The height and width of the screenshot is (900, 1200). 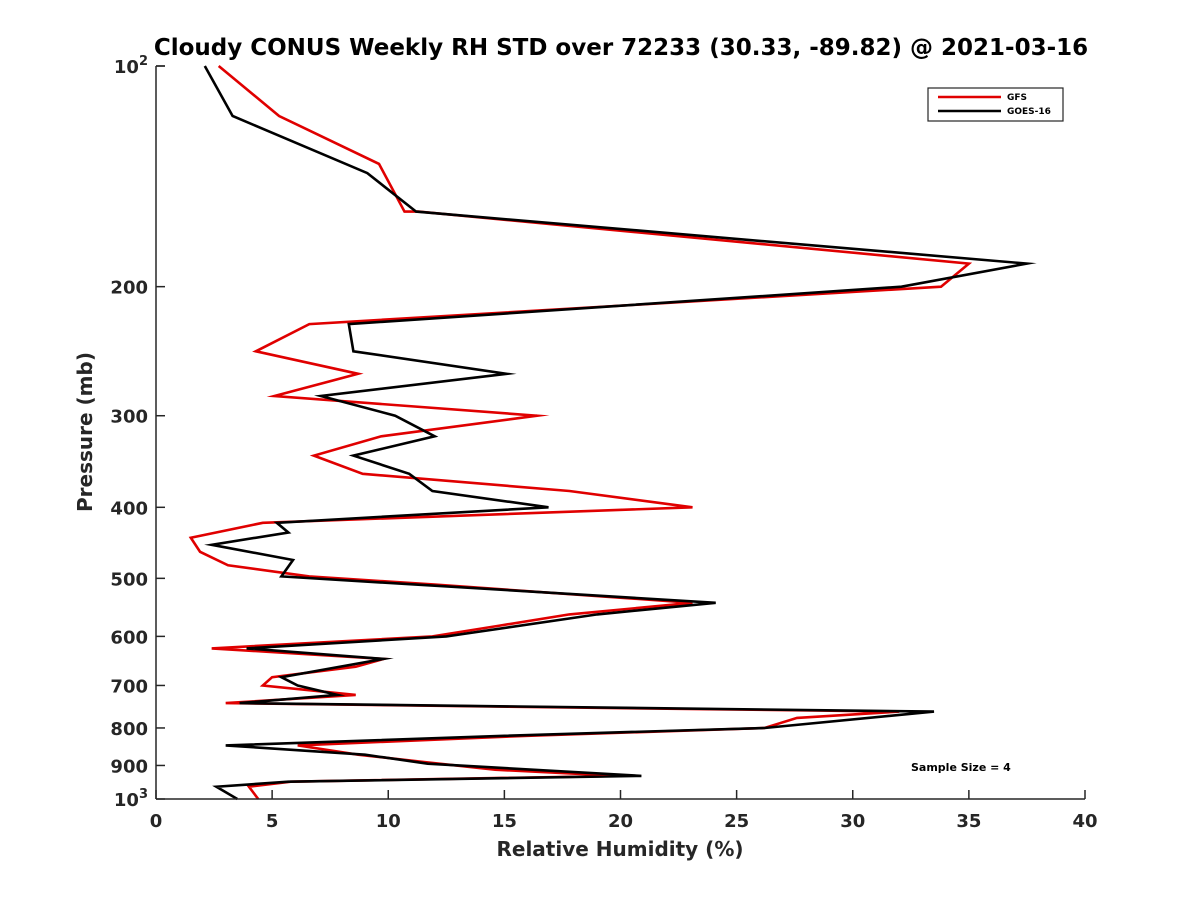 I want to click on legend-label-goes16: GOES-16, so click(x=1029, y=112).